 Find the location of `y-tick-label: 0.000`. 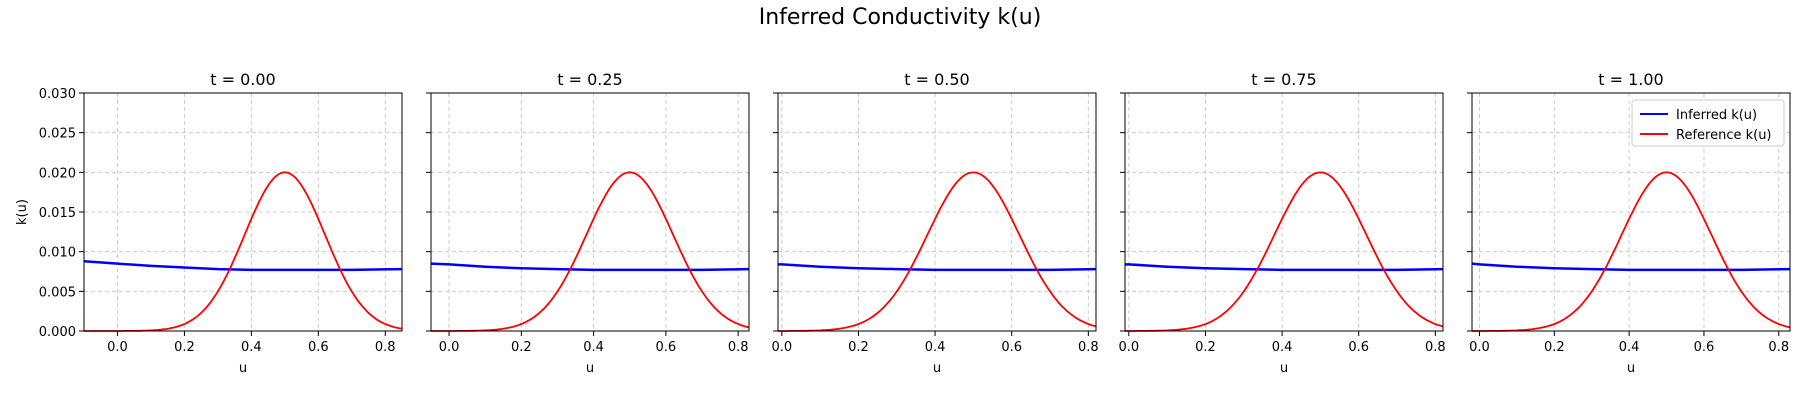

y-tick-label: 0.000 is located at coordinates (57, 332).